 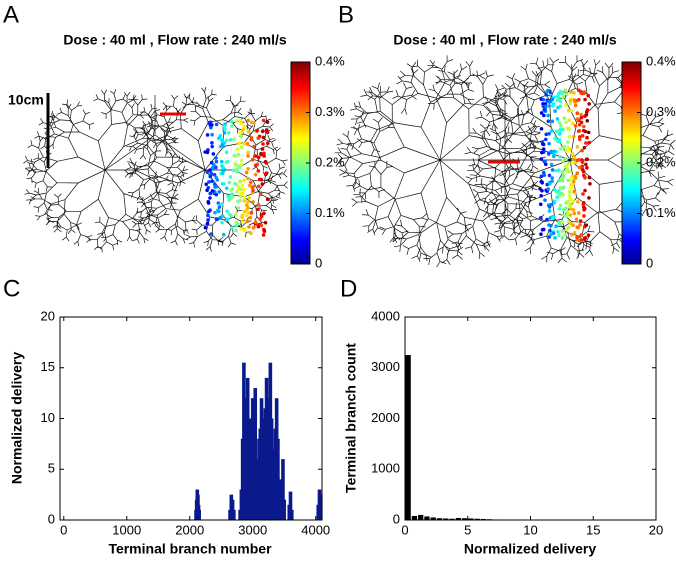 What do you see at coordinates (649, 262) in the screenshot?
I see `colorbar-tick-label: 0` at bounding box center [649, 262].